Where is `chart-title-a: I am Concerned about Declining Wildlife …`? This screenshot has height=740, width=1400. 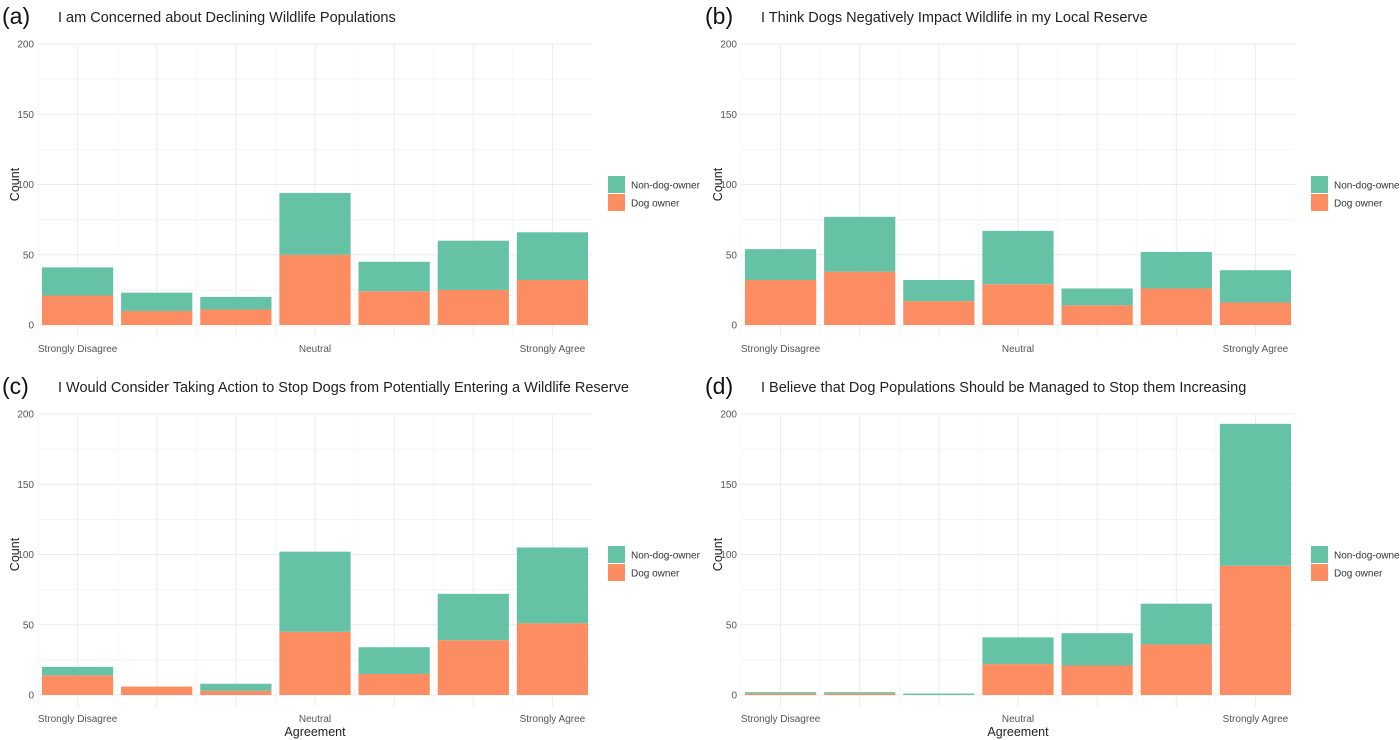
chart-title-a: I am Concerned about Declining Wildlife … is located at coordinates (227, 18).